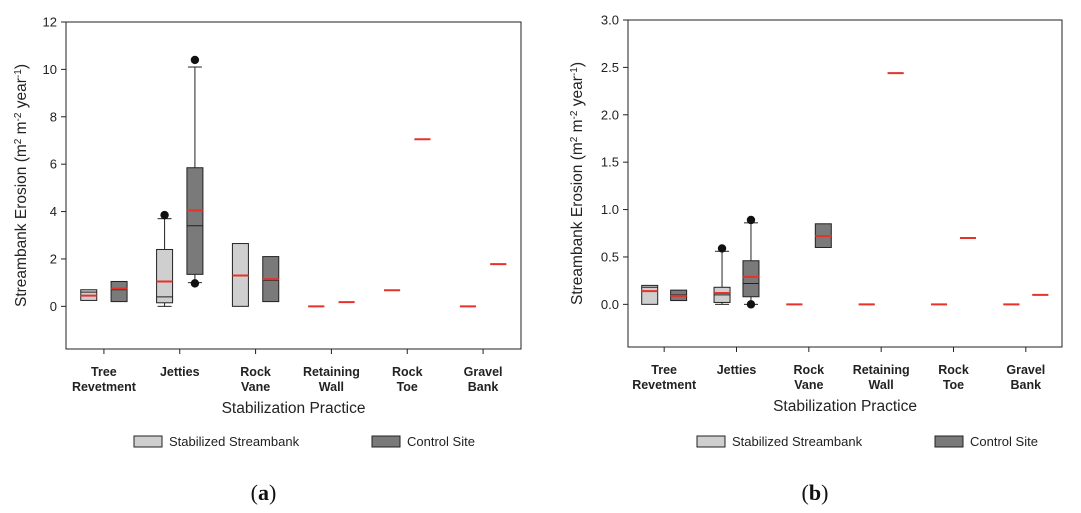  I want to click on y-tick-label: 6, so click(53, 164).